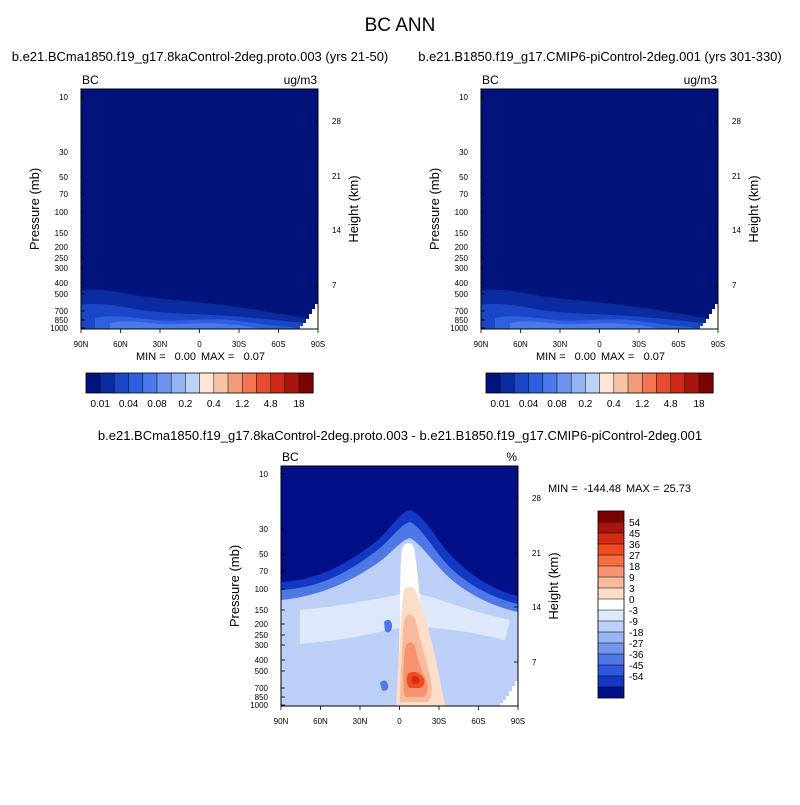  I want to click on y-tick-label: 200, so click(462, 247).